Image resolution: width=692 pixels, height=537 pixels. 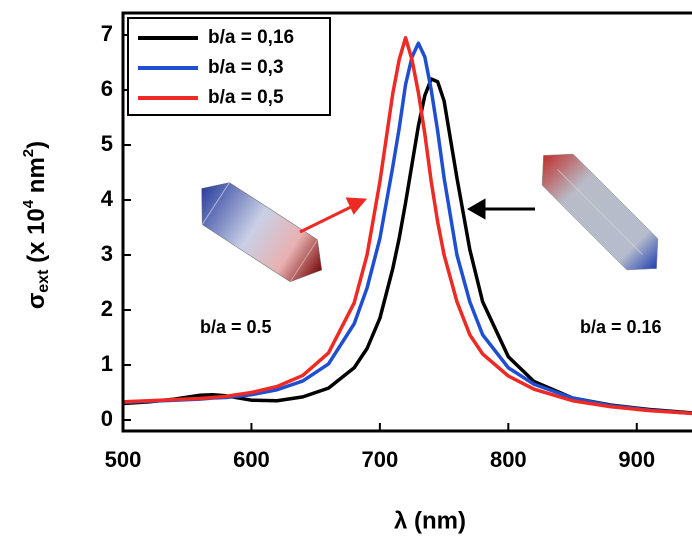 I want to click on y-axis-label: σext (x 104 nm2), so click(x=36, y=225).